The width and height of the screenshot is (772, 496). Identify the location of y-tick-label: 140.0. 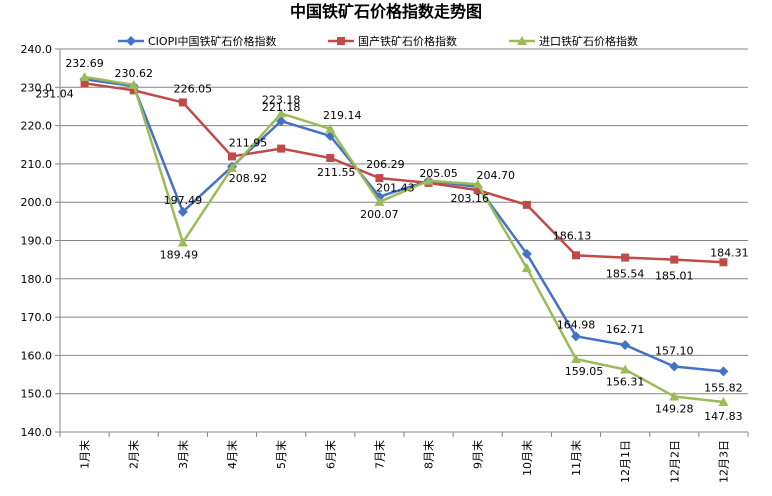
(37, 432).